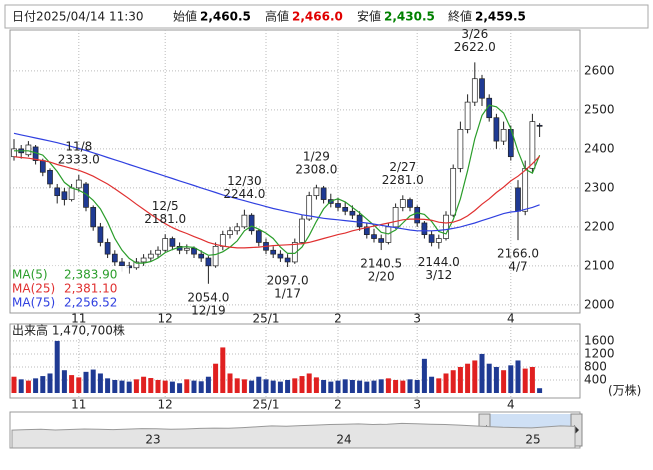  What do you see at coordinates (33, 303) in the screenshot?
I see `legend-name: MA(75)` at bounding box center [33, 303].